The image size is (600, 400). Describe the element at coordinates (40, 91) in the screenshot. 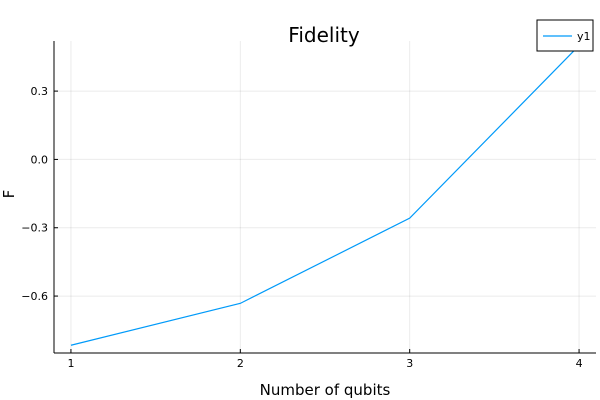

I see `y-tick-label: 0.3` at that location.